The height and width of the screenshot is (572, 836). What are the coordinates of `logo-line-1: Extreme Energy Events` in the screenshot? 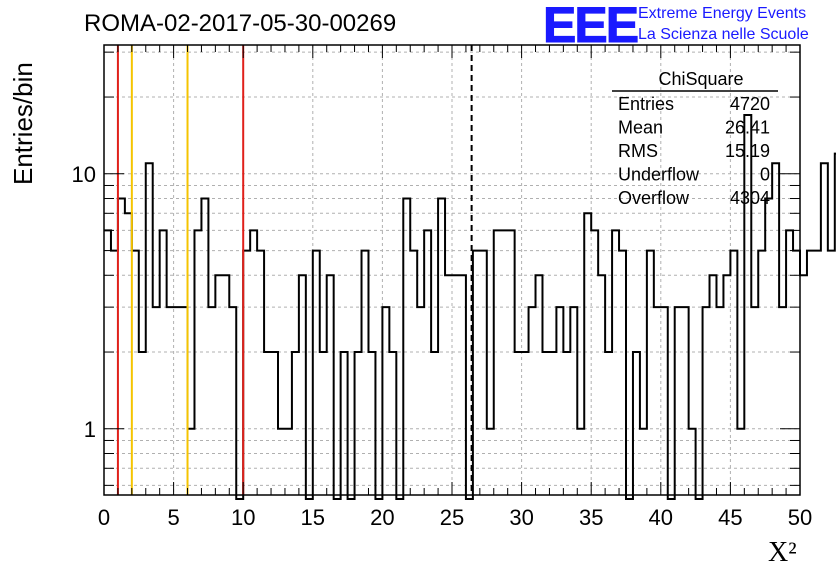 It's located at (722, 13).